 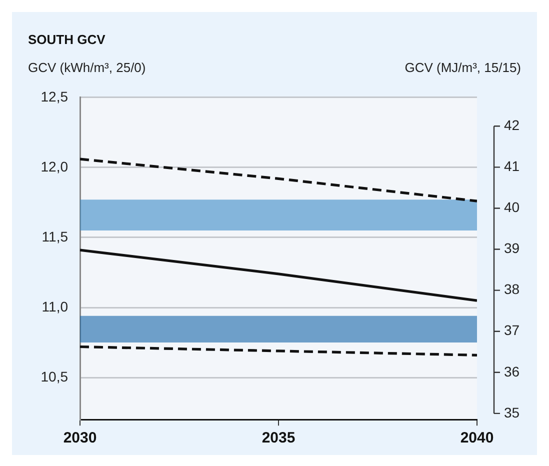 I want to click on y2-tick-label: 35, so click(x=512, y=412).